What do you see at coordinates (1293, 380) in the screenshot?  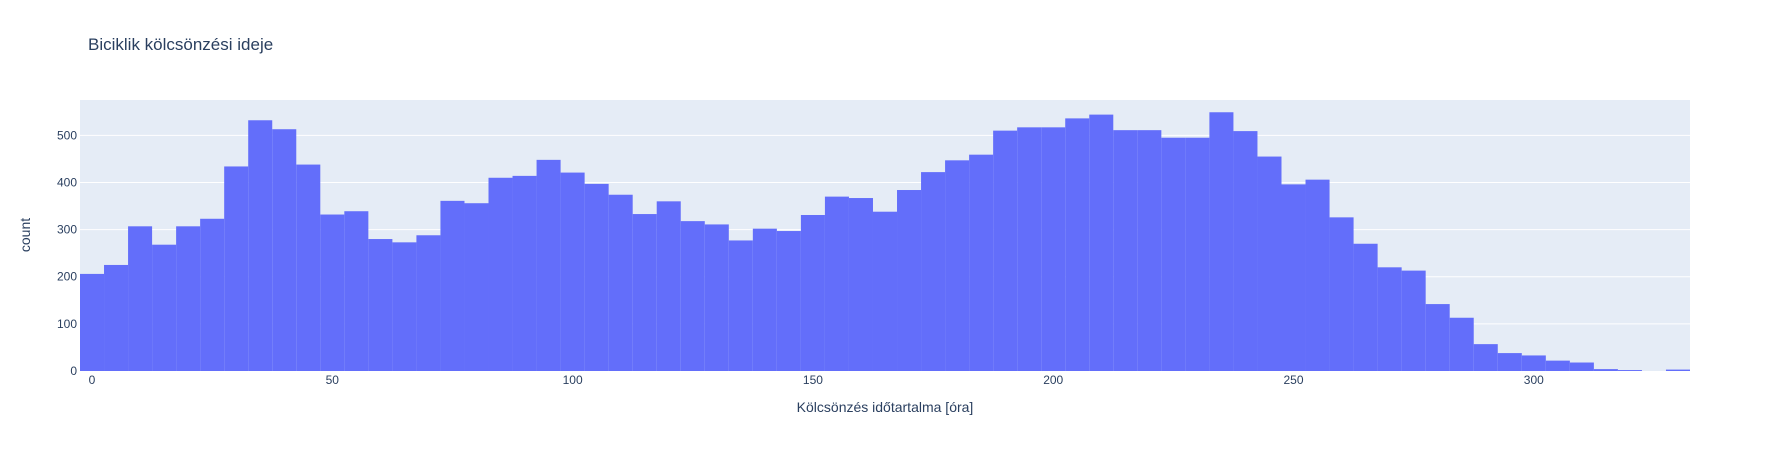 I see `x-tick-label: 250` at bounding box center [1293, 380].